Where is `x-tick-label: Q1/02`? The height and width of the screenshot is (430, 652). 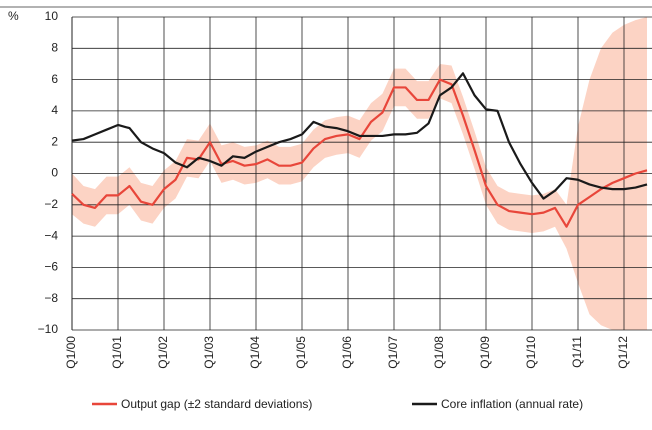
x-tick-label: Q1/02 is located at coordinates (163, 352).